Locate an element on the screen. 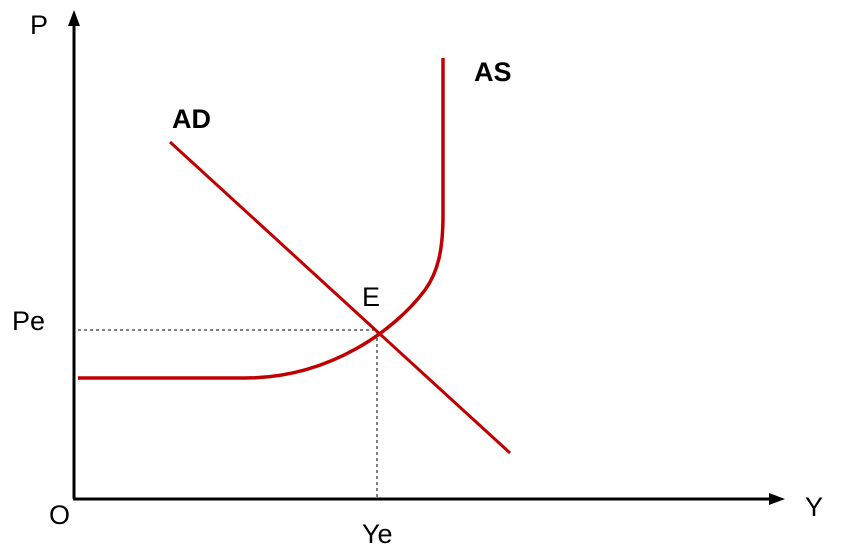 Image resolution: width=841 pixels, height=559 pixels. output-equilibrium-label: Ye is located at coordinates (377, 534).